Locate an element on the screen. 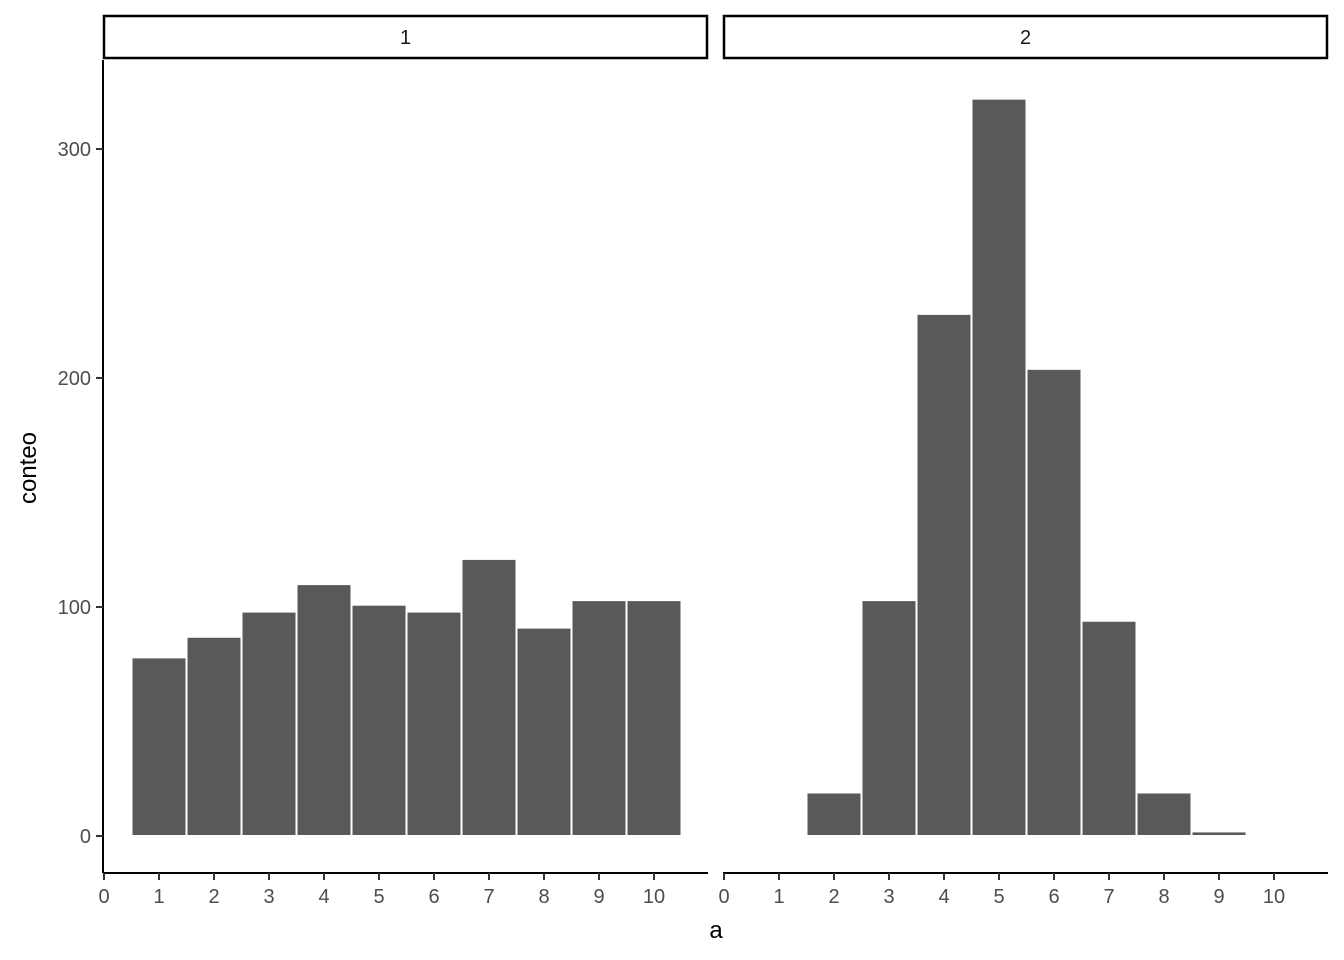  x-tick-label-panel1-2: 2 is located at coordinates (213, 897).